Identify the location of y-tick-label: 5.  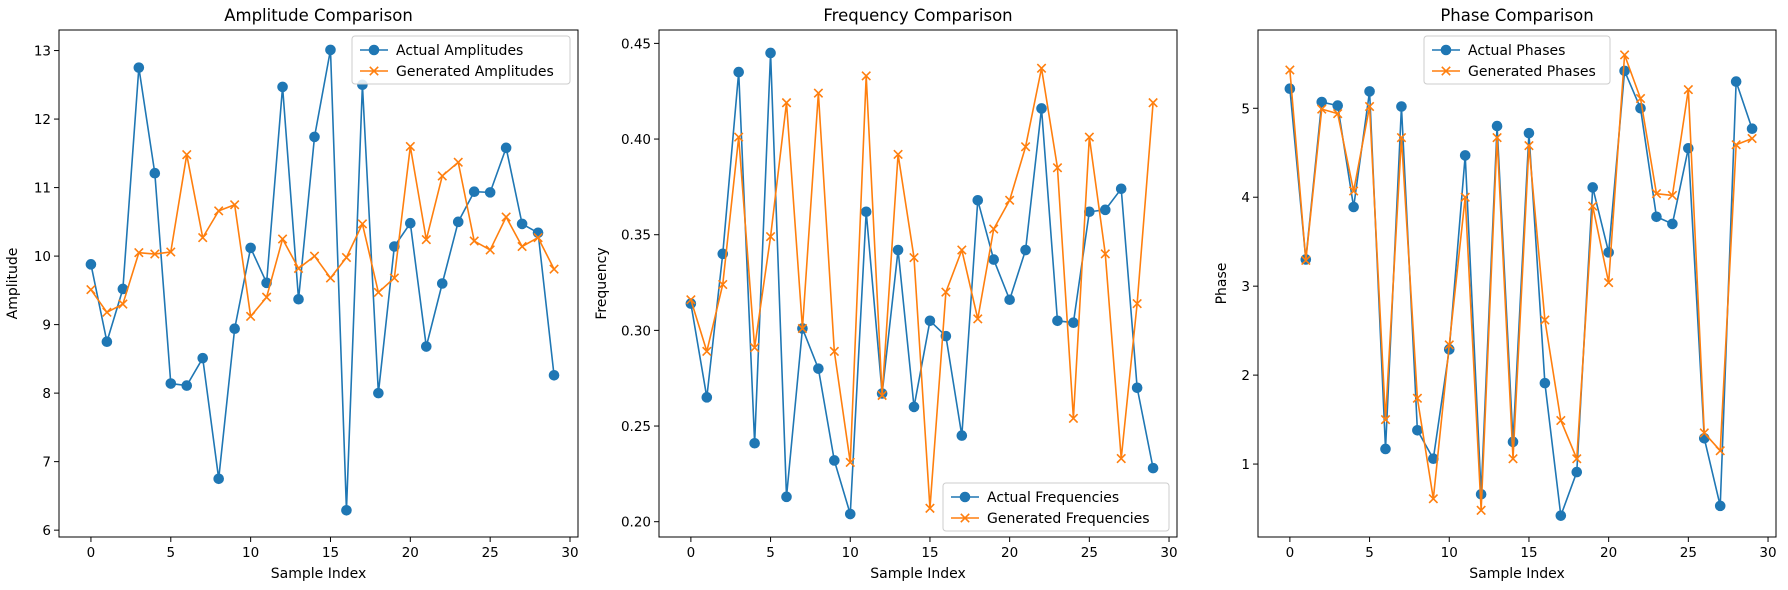
(1245, 109).